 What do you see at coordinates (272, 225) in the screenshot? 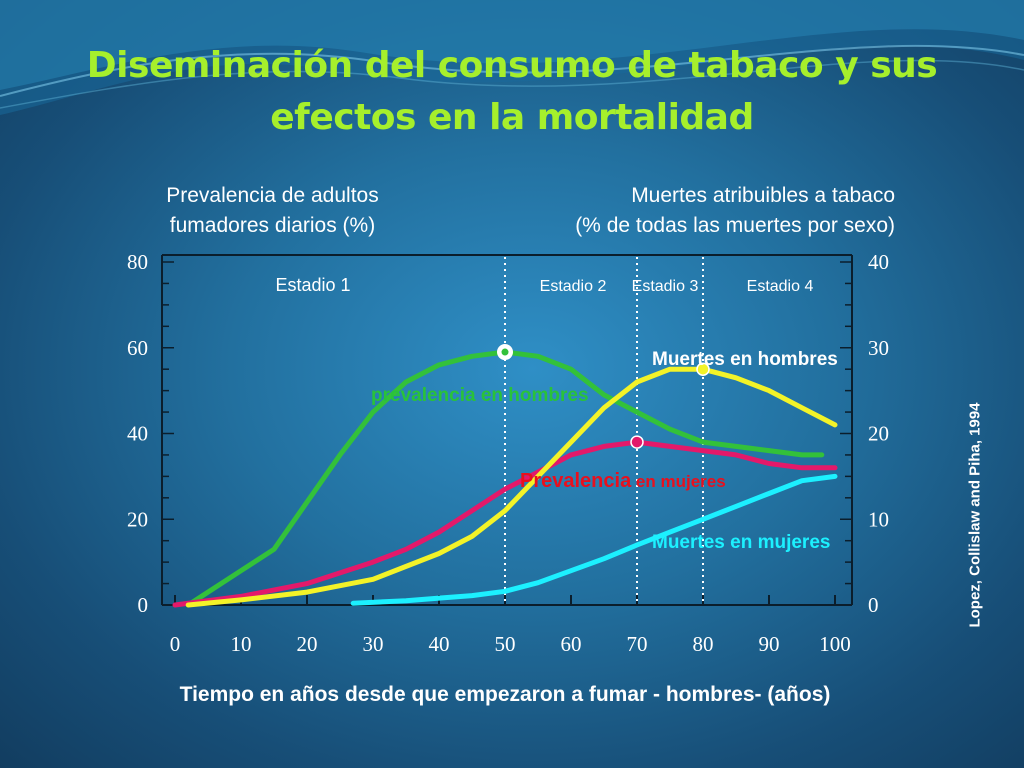
I see `left-axis-header-line-2: fumadores diarios (%)` at bounding box center [272, 225].